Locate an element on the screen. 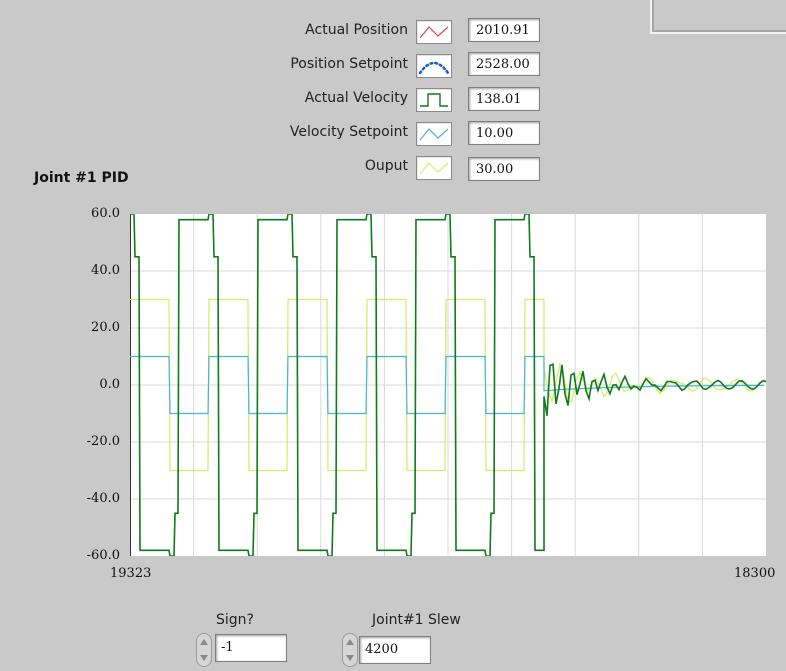 The width and height of the screenshot is (786, 671). legend-row-actual-position: Actual Position is located at coordinates (340, 31).